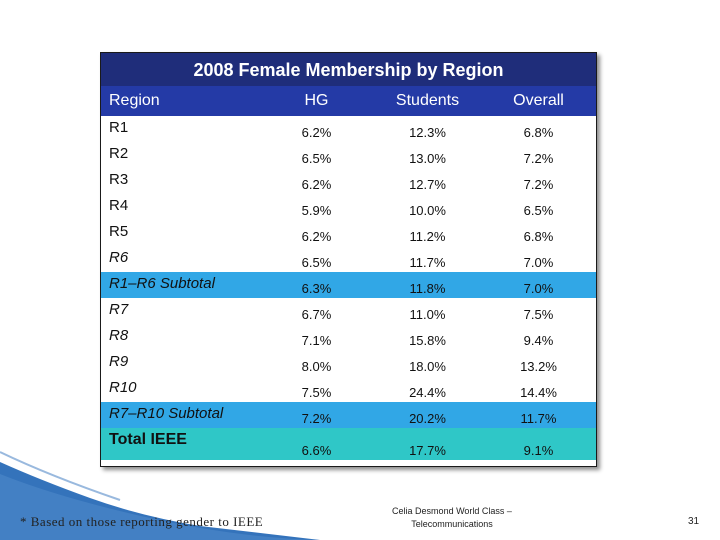 The image size is (720, 540). Describe the element at coordinates (160, 495) in the screenshot. I see `corner-swoosh-decoration` at that location.